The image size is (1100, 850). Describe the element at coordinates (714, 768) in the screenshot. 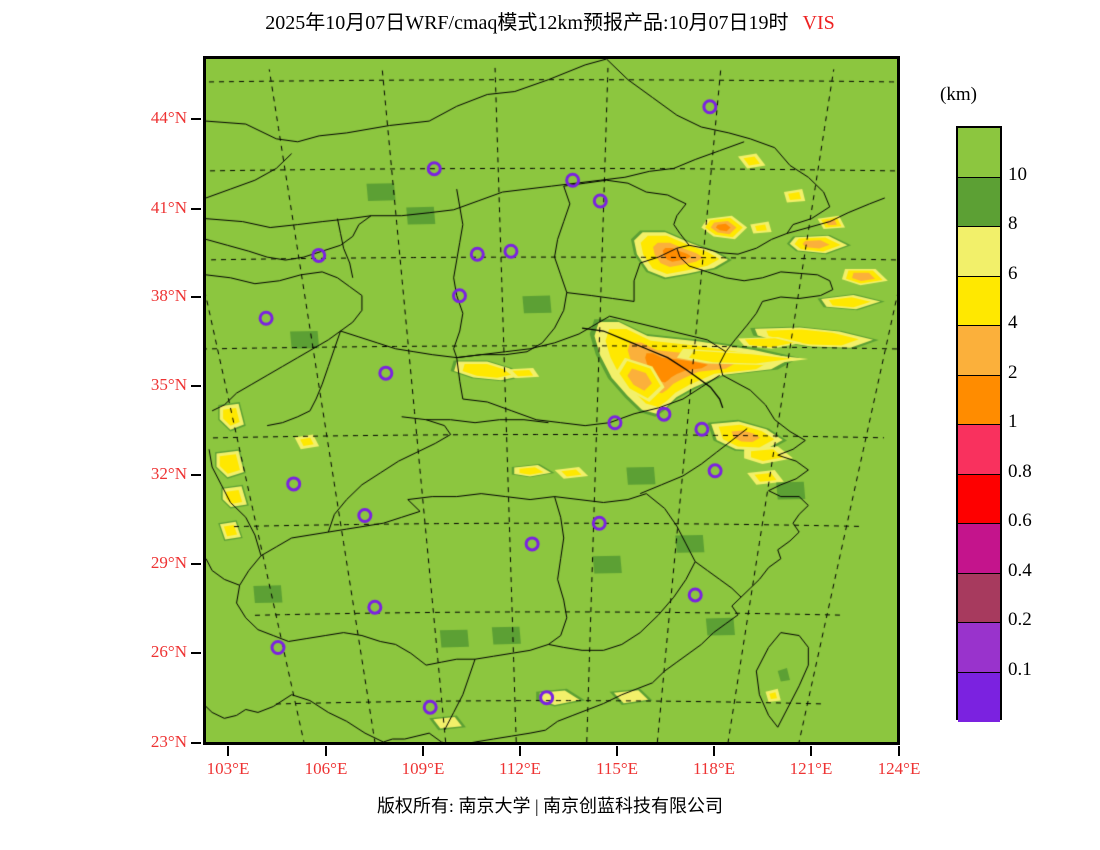

I see `lon-tick-label-118: 118°E` at that location.